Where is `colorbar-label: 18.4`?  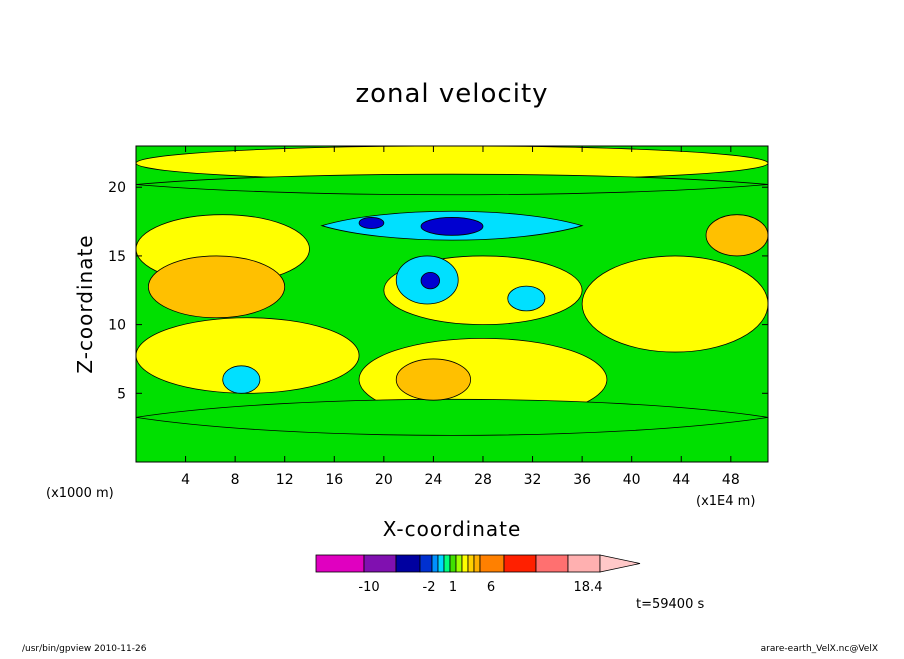
colorbar-label: 18.4 is located at coordinates (588, 587).